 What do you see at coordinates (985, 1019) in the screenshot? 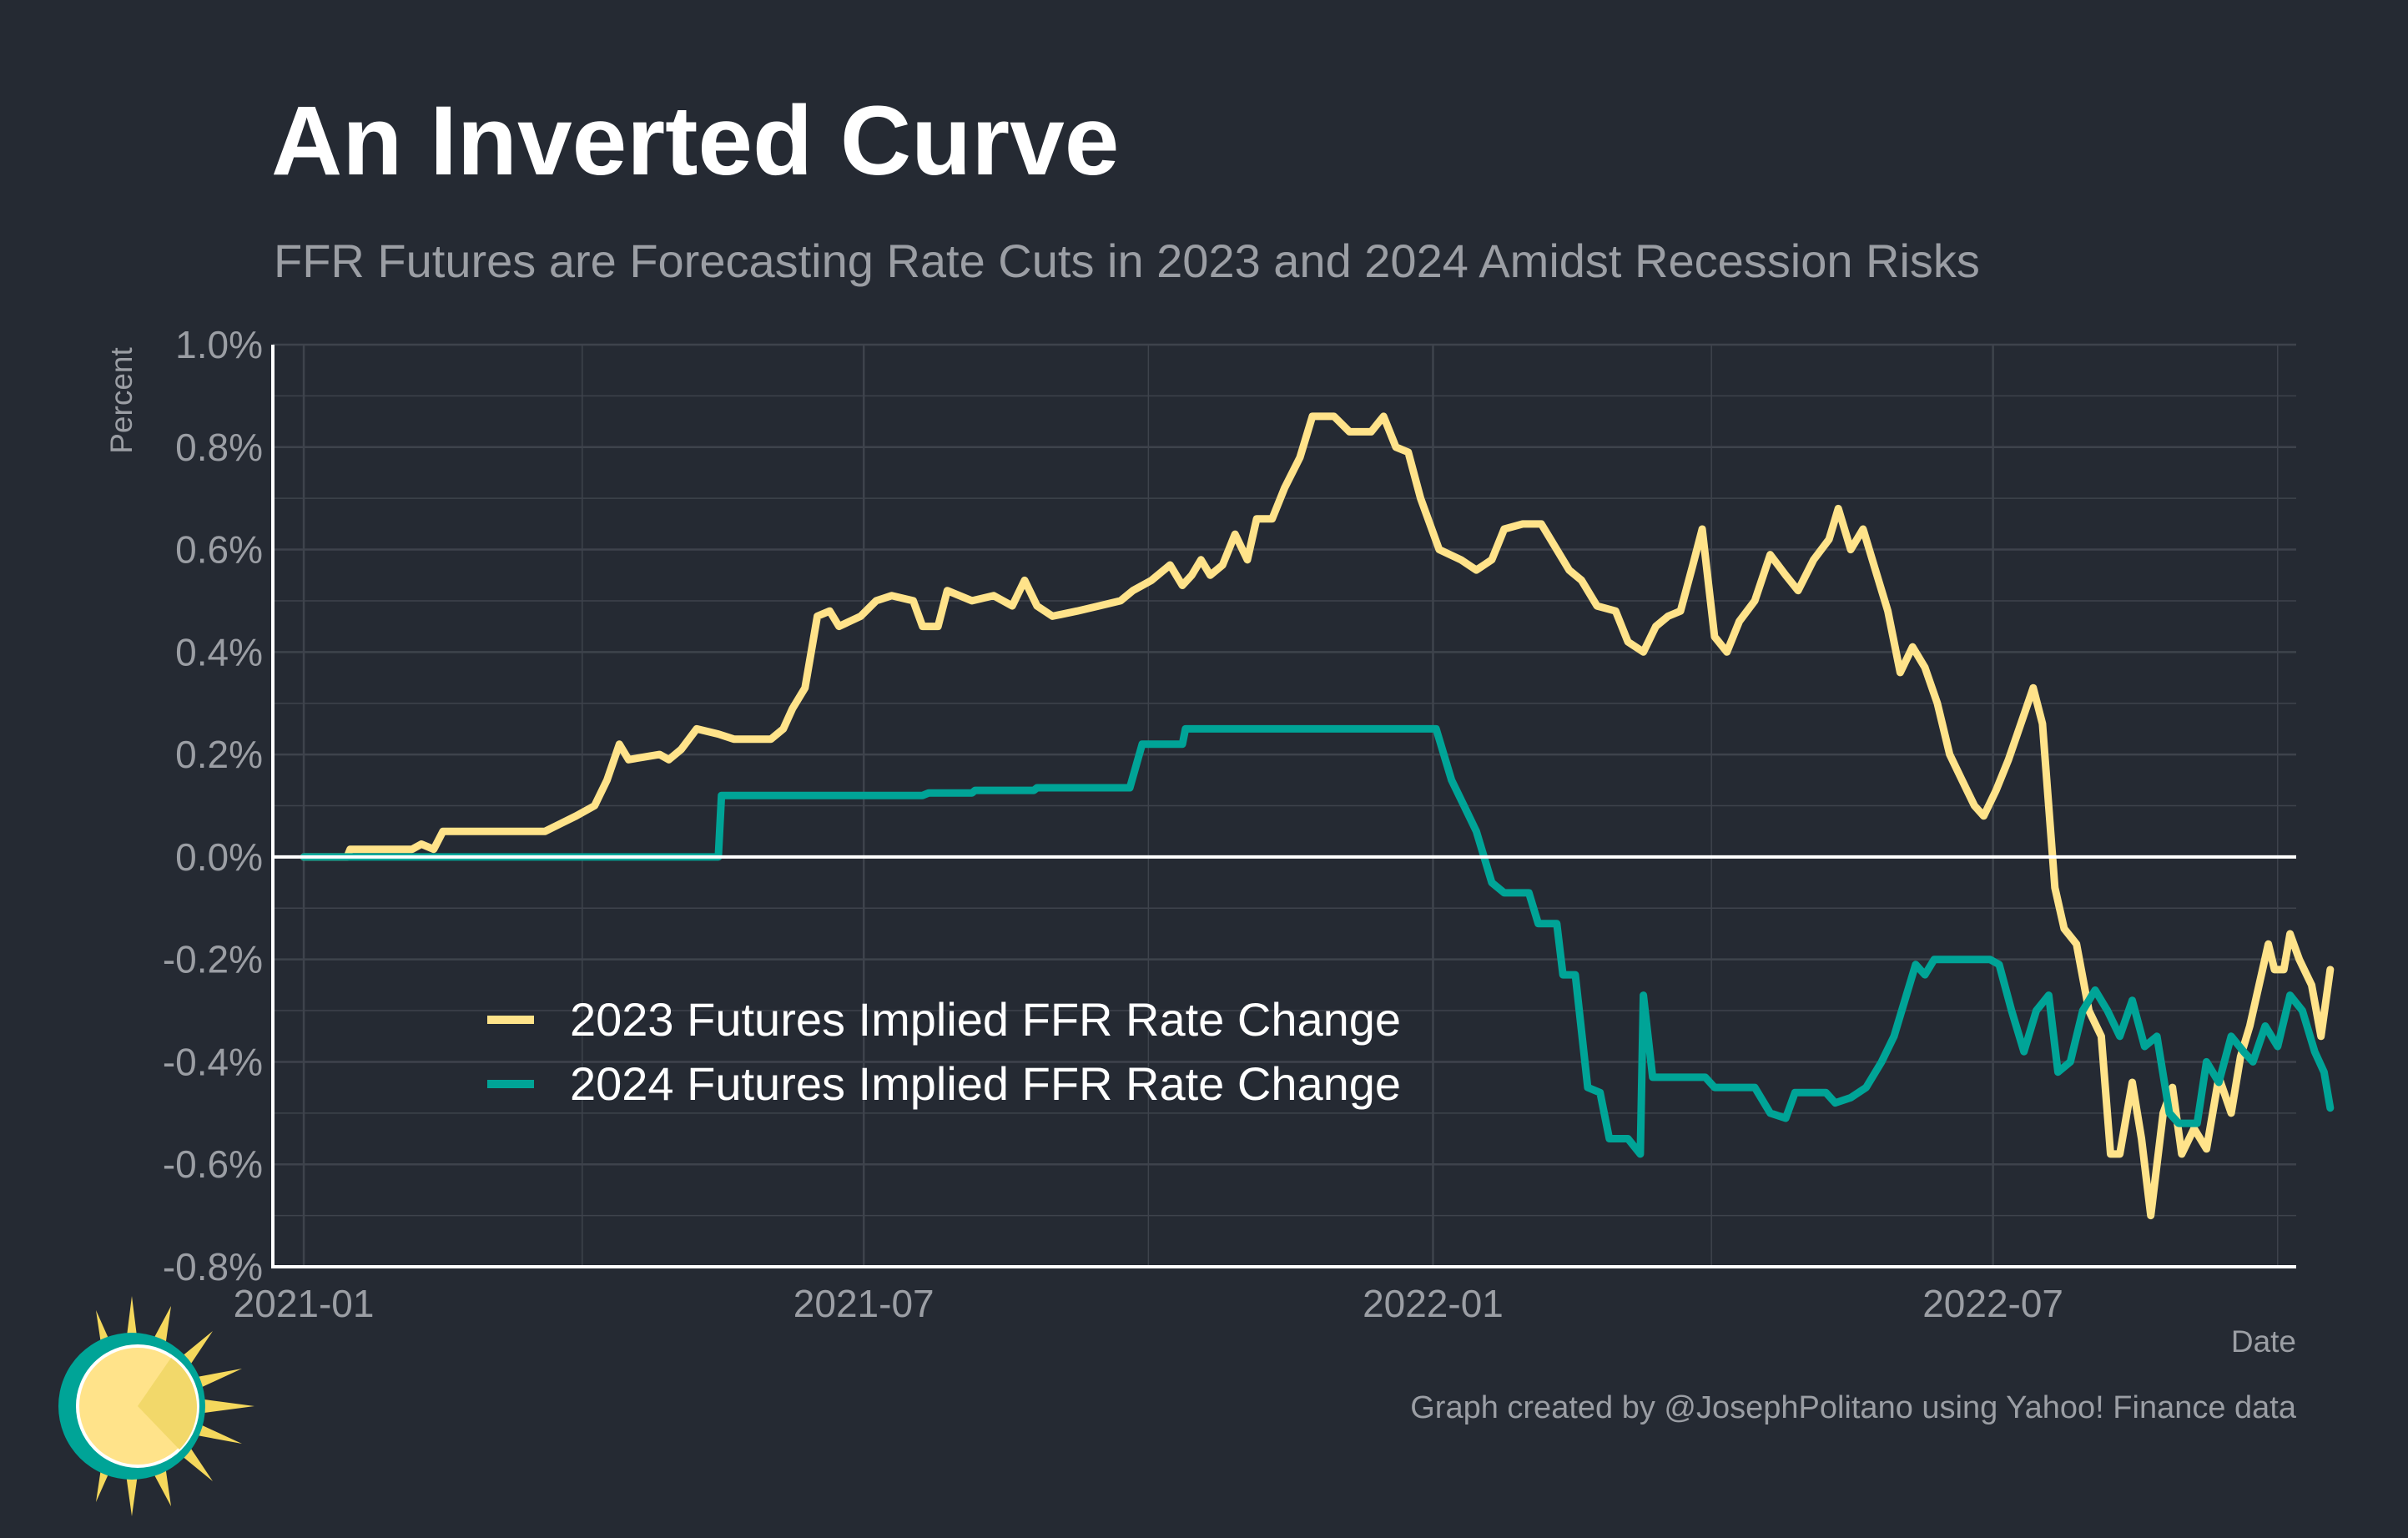
I see `legend-label: 2023 Futures Implied FFR Rate Change` at bounding box center [985, 1019].